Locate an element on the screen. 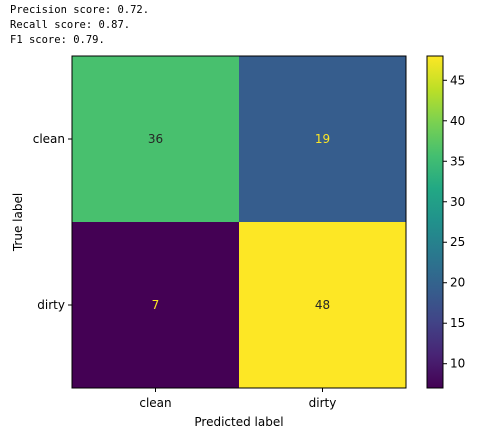 Image resolution: width=492 pixels, height=437 pixels. y-tick-label: clean is located at coordinates (49, 139).